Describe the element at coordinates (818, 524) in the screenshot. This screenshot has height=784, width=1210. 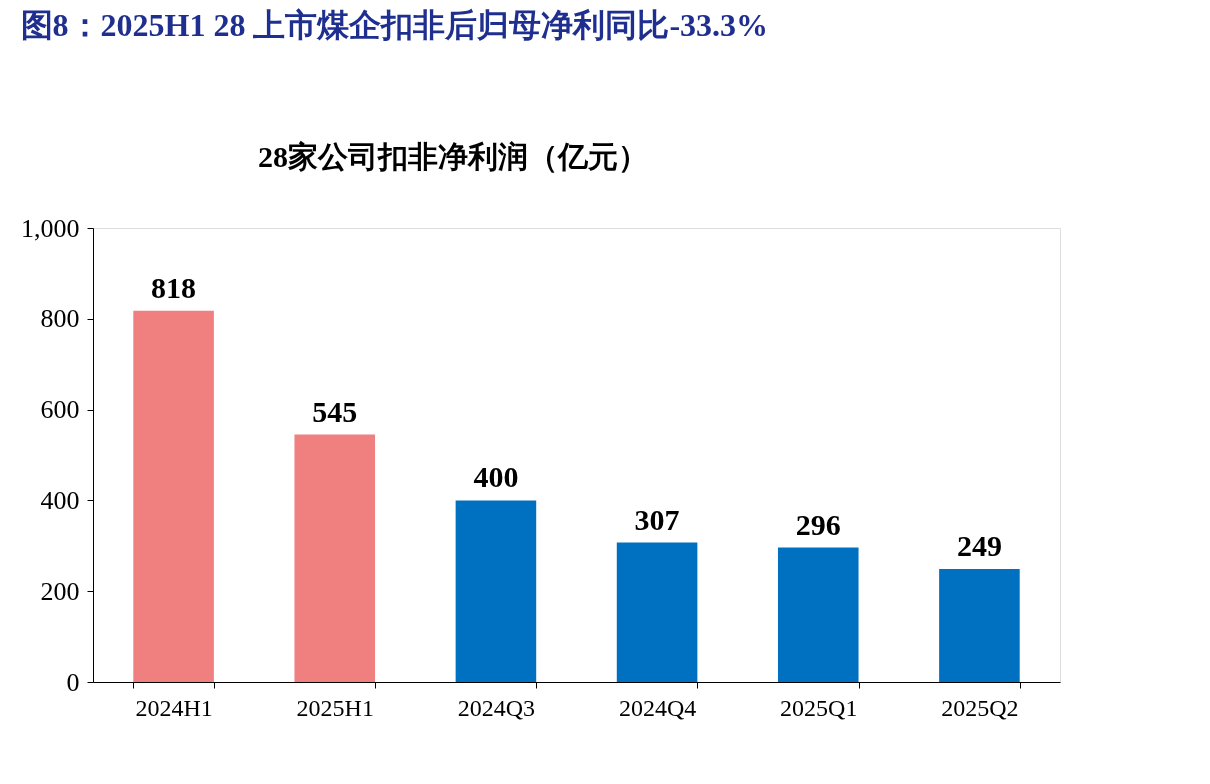
I see `data-label: 296` at that location.